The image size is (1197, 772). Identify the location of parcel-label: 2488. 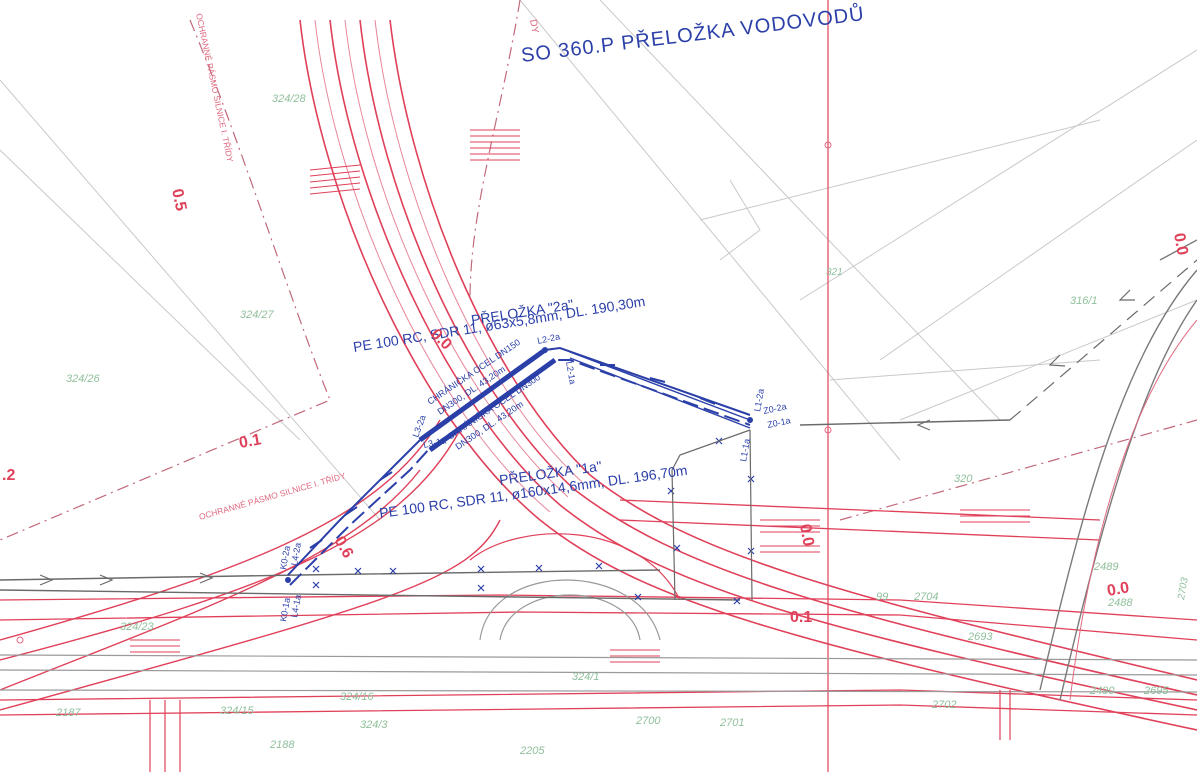
(1120, 603).